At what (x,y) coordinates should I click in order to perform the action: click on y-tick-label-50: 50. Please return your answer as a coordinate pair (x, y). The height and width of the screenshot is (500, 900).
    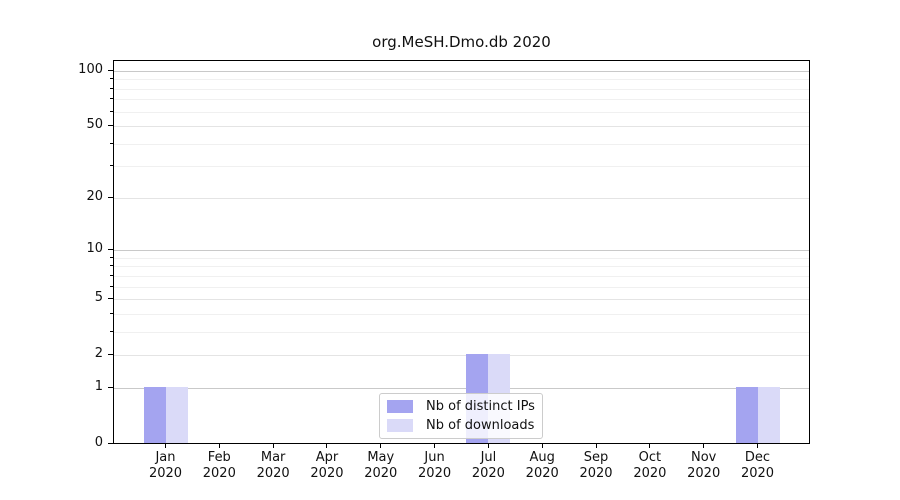
    Looking at the image, I should click on (94, 125).